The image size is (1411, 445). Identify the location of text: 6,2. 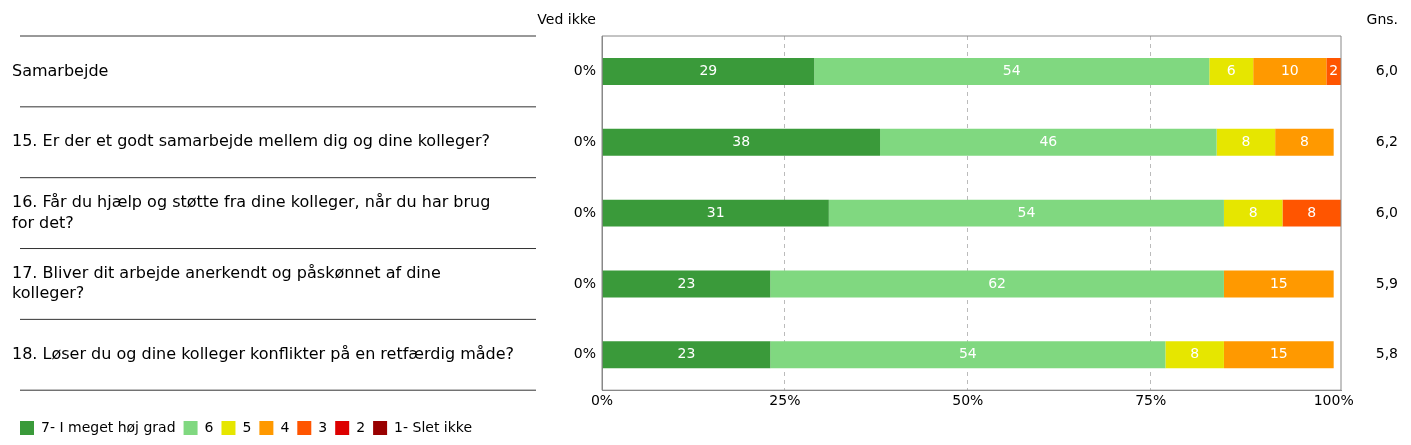
(1386, 140).